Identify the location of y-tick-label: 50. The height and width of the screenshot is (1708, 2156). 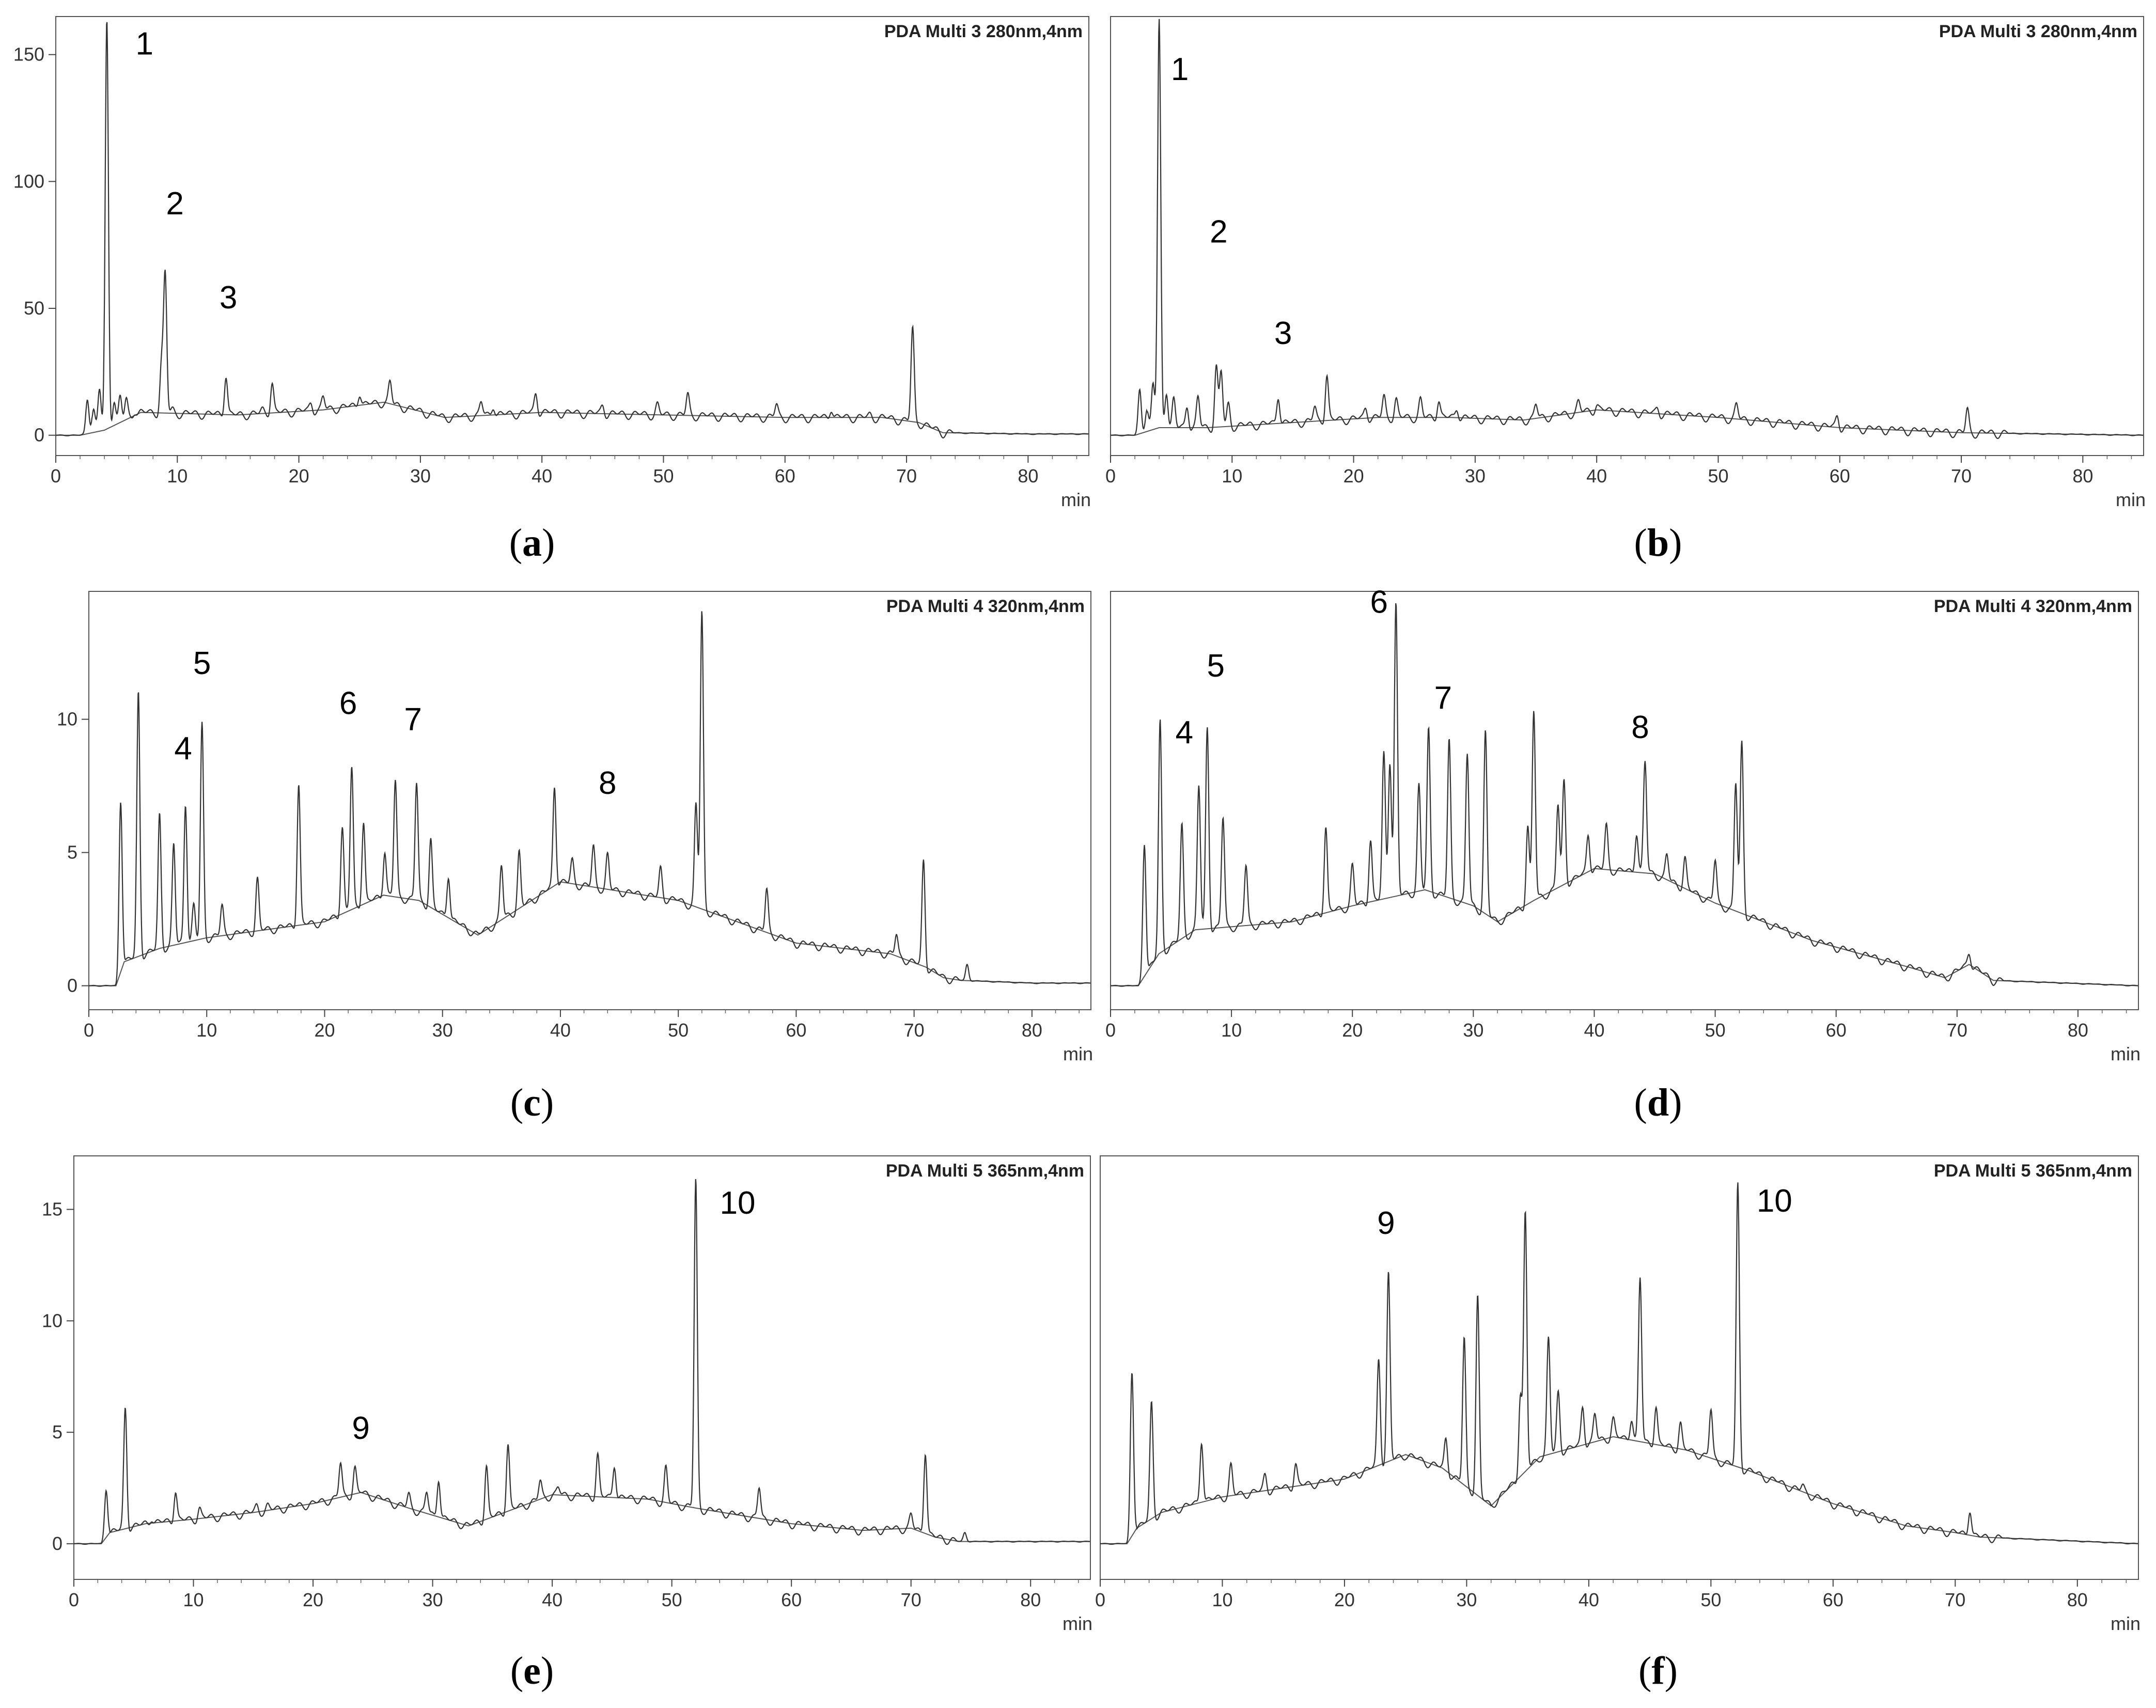
(34, 308).